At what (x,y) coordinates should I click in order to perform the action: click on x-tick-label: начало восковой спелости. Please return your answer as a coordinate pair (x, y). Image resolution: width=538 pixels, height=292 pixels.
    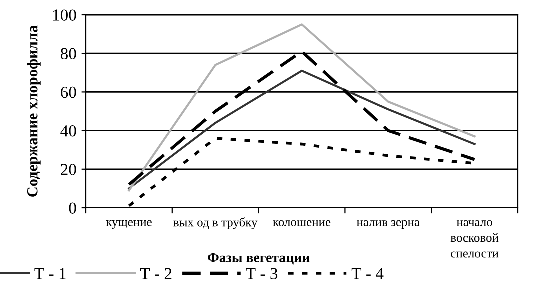
    Looking at the image, I should click on (474, 239).